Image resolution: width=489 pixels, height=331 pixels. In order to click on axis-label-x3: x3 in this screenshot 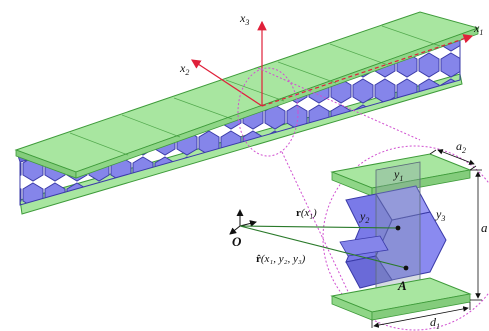, I will do `click(244, 19)`.